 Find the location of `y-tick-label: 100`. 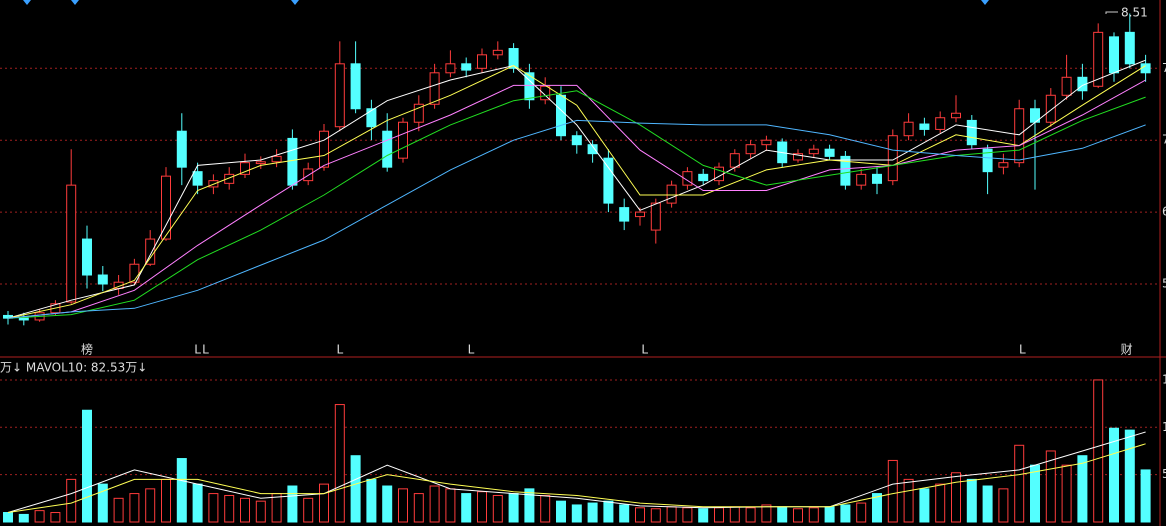

y-tick-label: 100 is located at coordinates (1164, 427).